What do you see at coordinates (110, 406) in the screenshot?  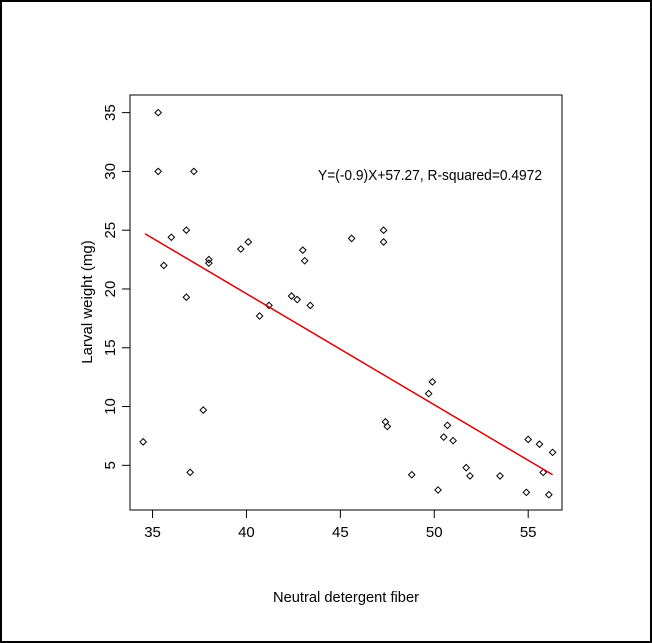 I see `y-tick-label-10: 10` at bounding box center [110, 406].